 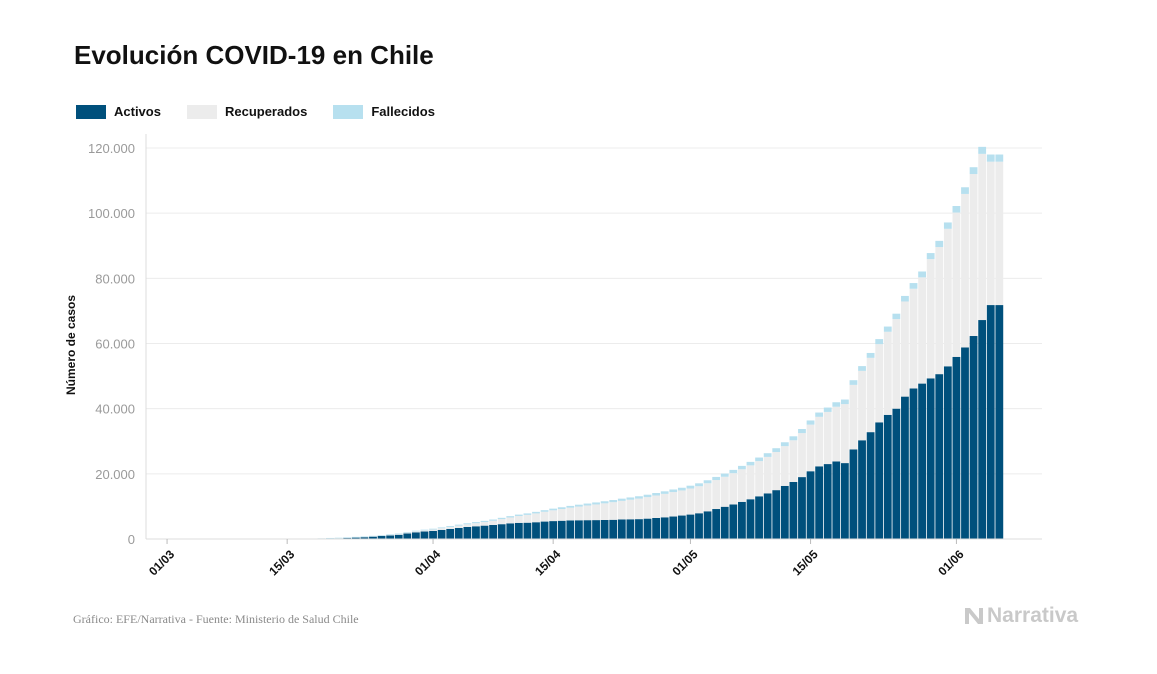 I want to click on legend-swatch-activos, so click(x=91, y=111).